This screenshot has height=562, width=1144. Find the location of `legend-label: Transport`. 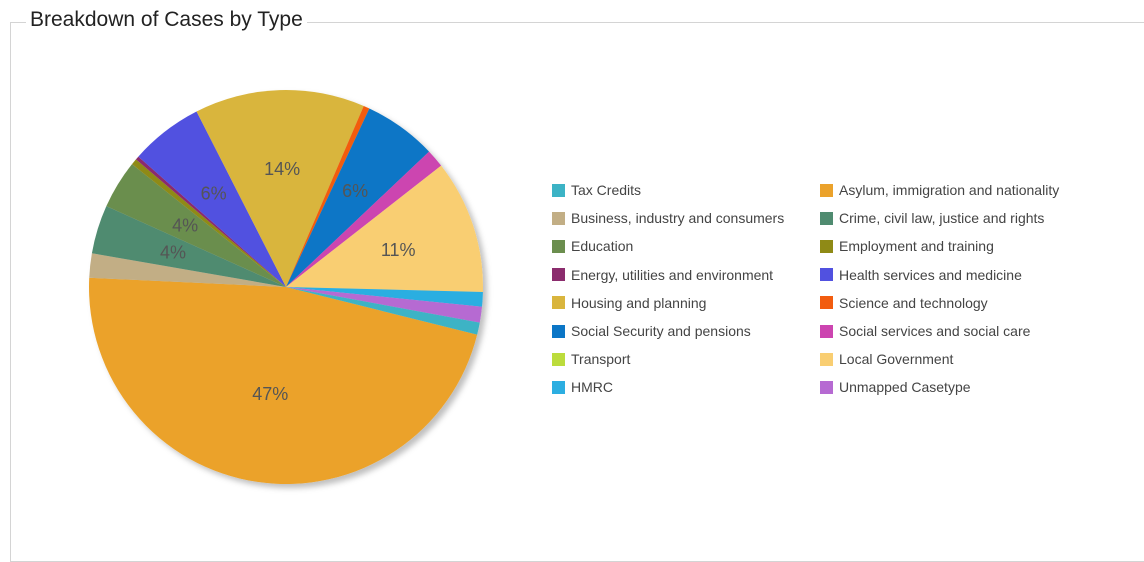

legend-label: Transport is located at coordinates (601, 359).